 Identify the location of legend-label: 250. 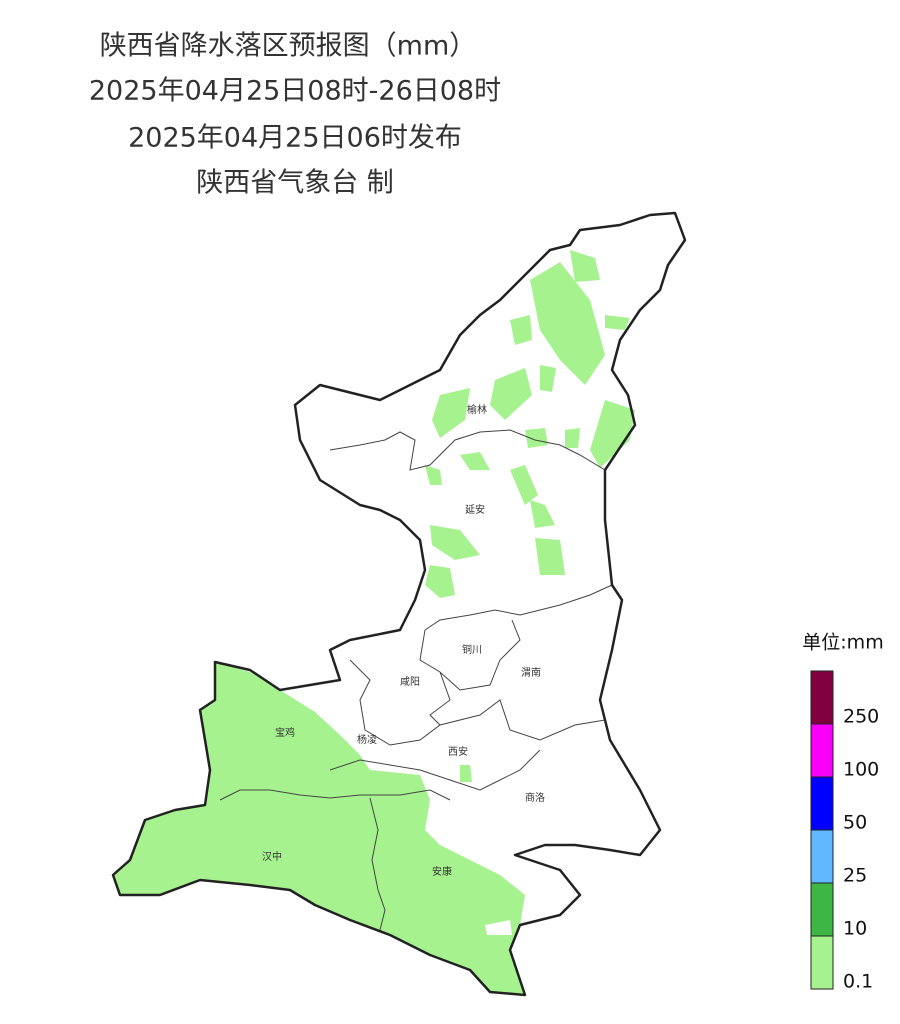
(861, 717).